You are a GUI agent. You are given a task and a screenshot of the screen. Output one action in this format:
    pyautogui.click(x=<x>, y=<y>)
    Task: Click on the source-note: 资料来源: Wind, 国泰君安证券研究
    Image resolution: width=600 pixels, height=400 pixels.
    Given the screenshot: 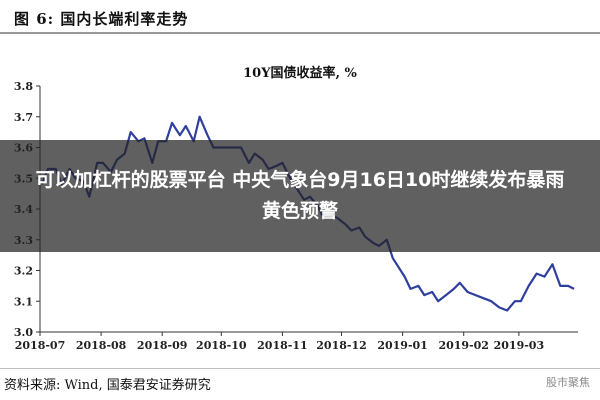 What is the action you would take?
    pyautogui.click(x=107, y=385)
    